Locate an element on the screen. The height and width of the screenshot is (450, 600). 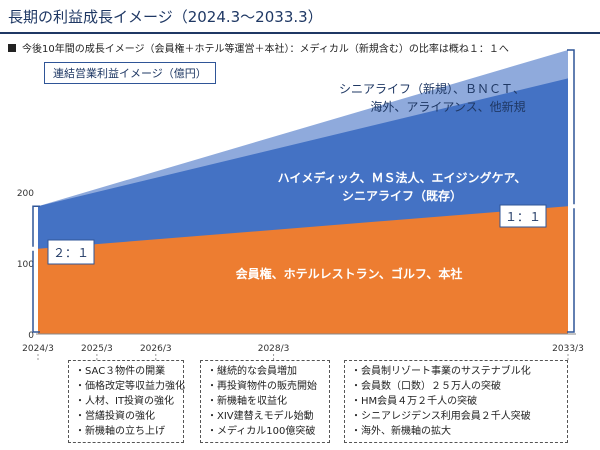
y-tick-label: 200 is located at coordinates (25, 194).